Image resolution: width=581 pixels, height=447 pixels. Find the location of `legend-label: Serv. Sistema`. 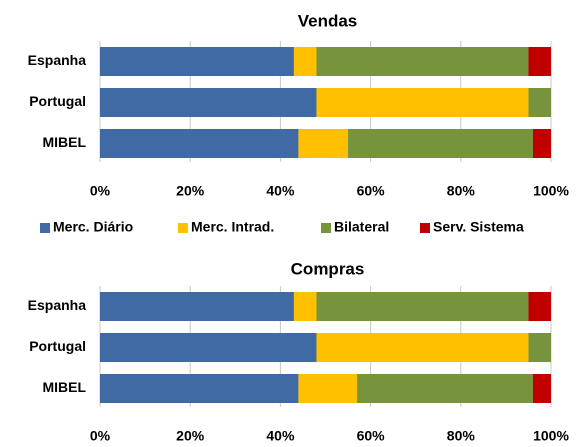

legend-label: Serv. Sistema is located at coordinates (478, 227).